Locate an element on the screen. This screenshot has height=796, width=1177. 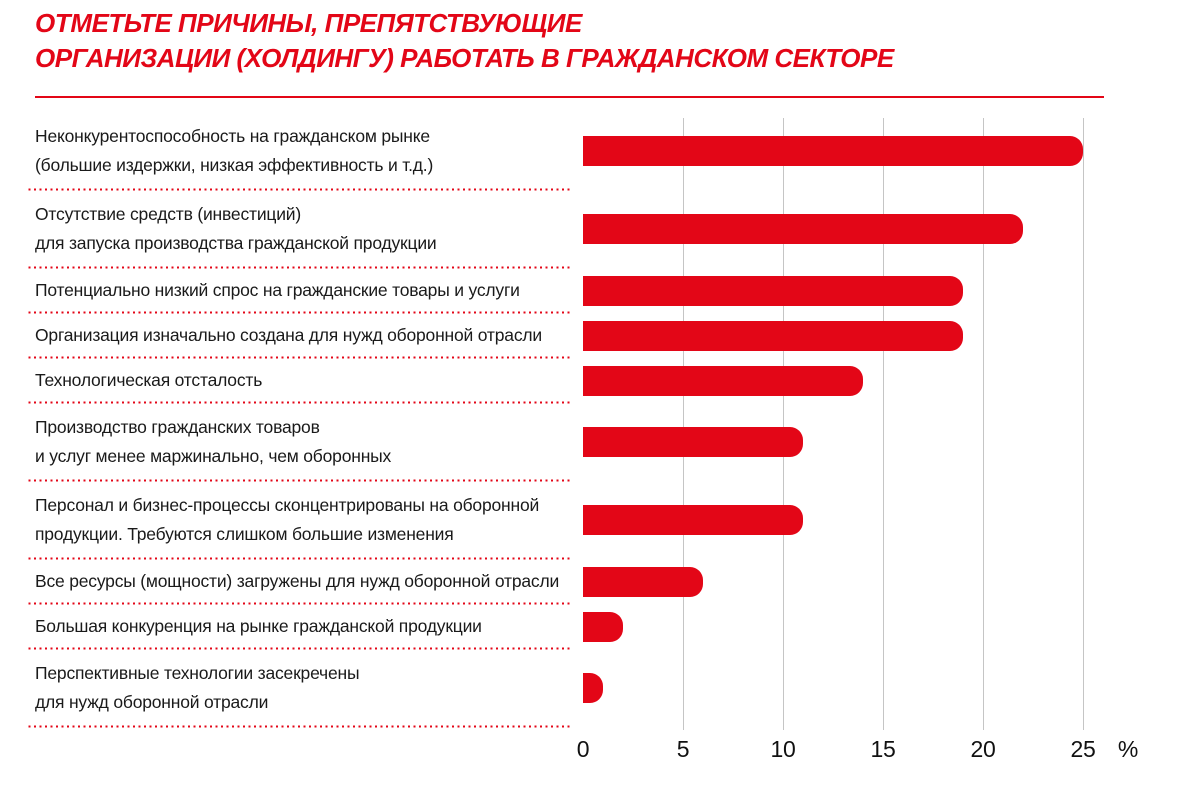
axis-unit-label: % is located at coordinates (1128, 749).